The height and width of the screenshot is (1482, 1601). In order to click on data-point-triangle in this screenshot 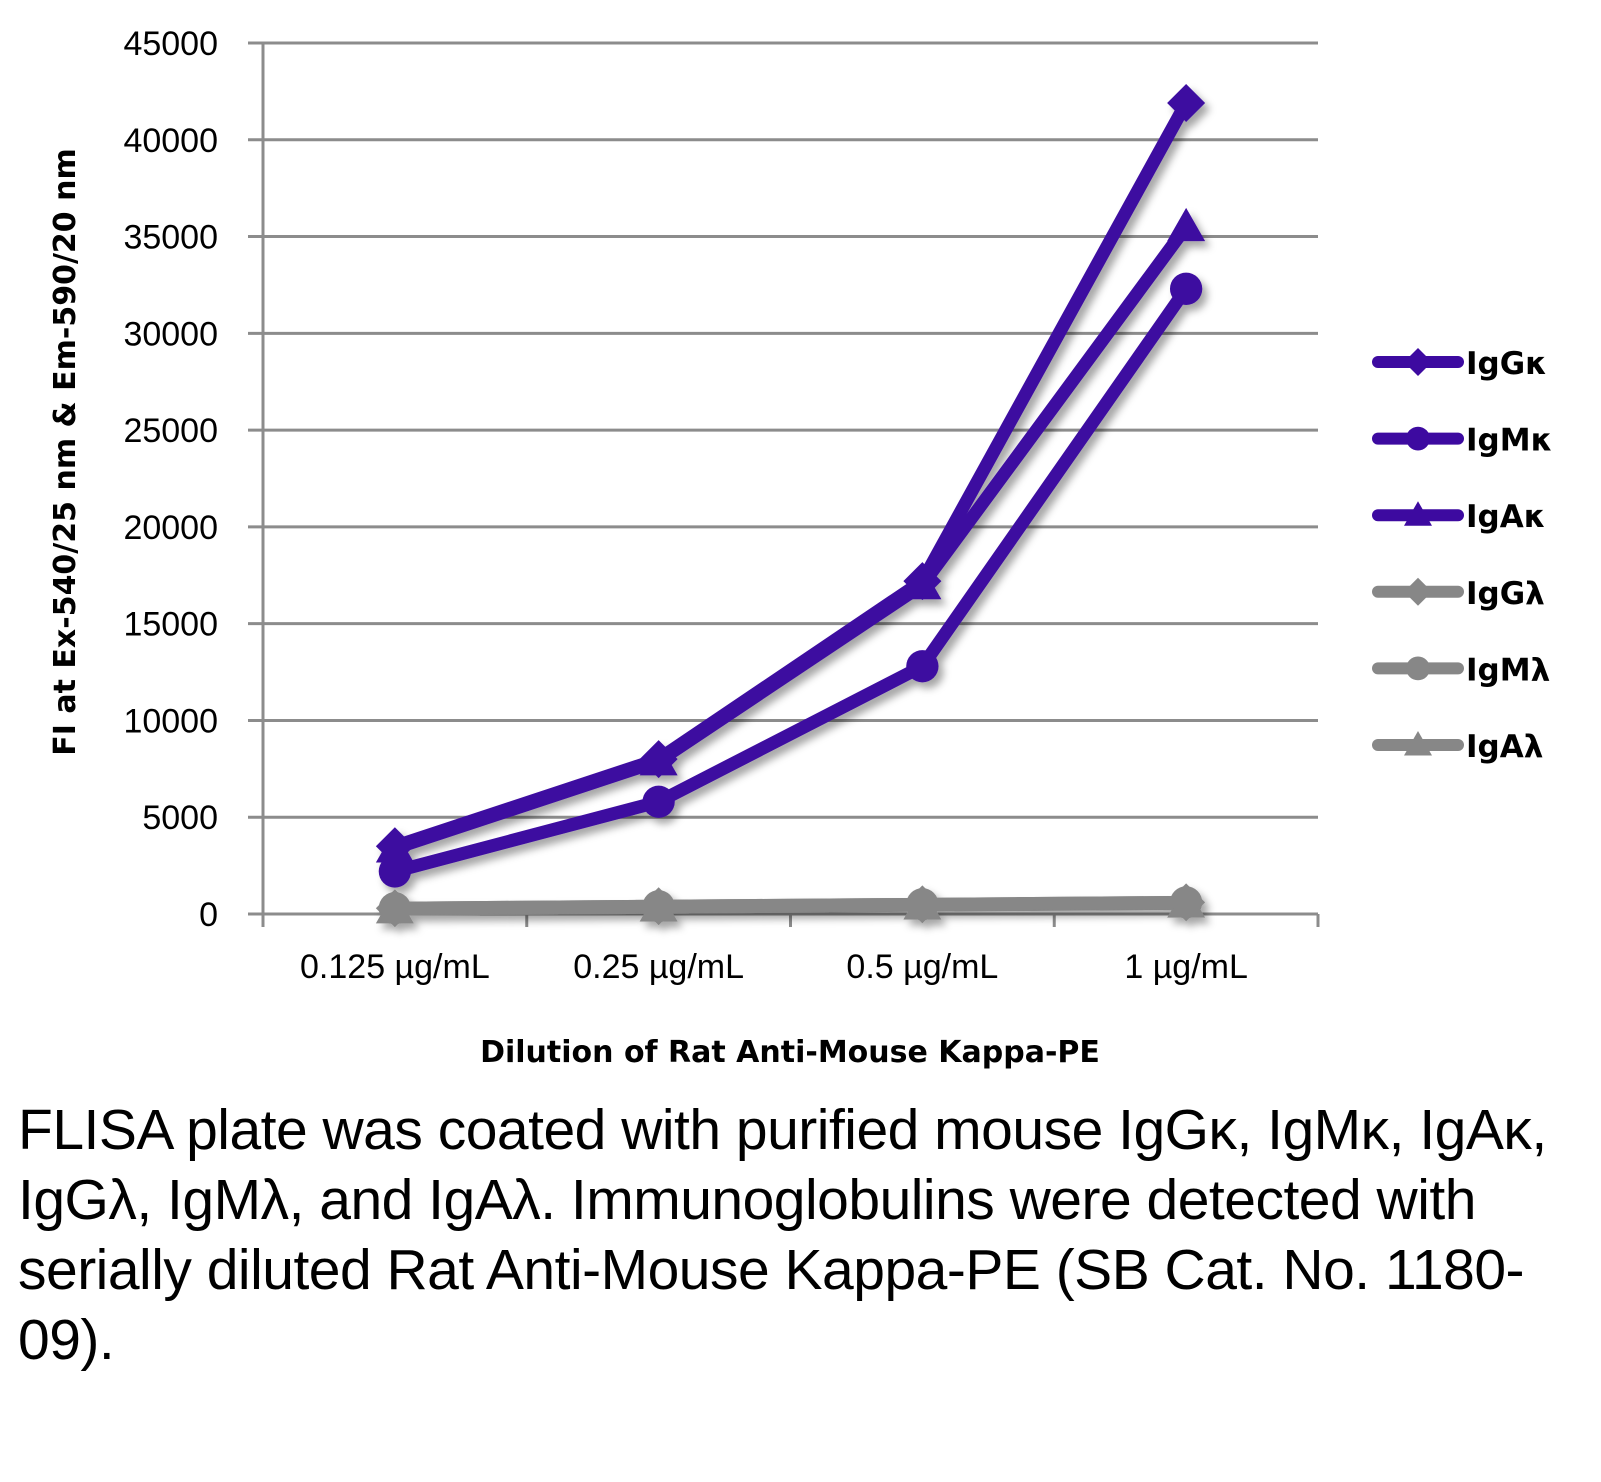, I will do `click(1186, 224)`.